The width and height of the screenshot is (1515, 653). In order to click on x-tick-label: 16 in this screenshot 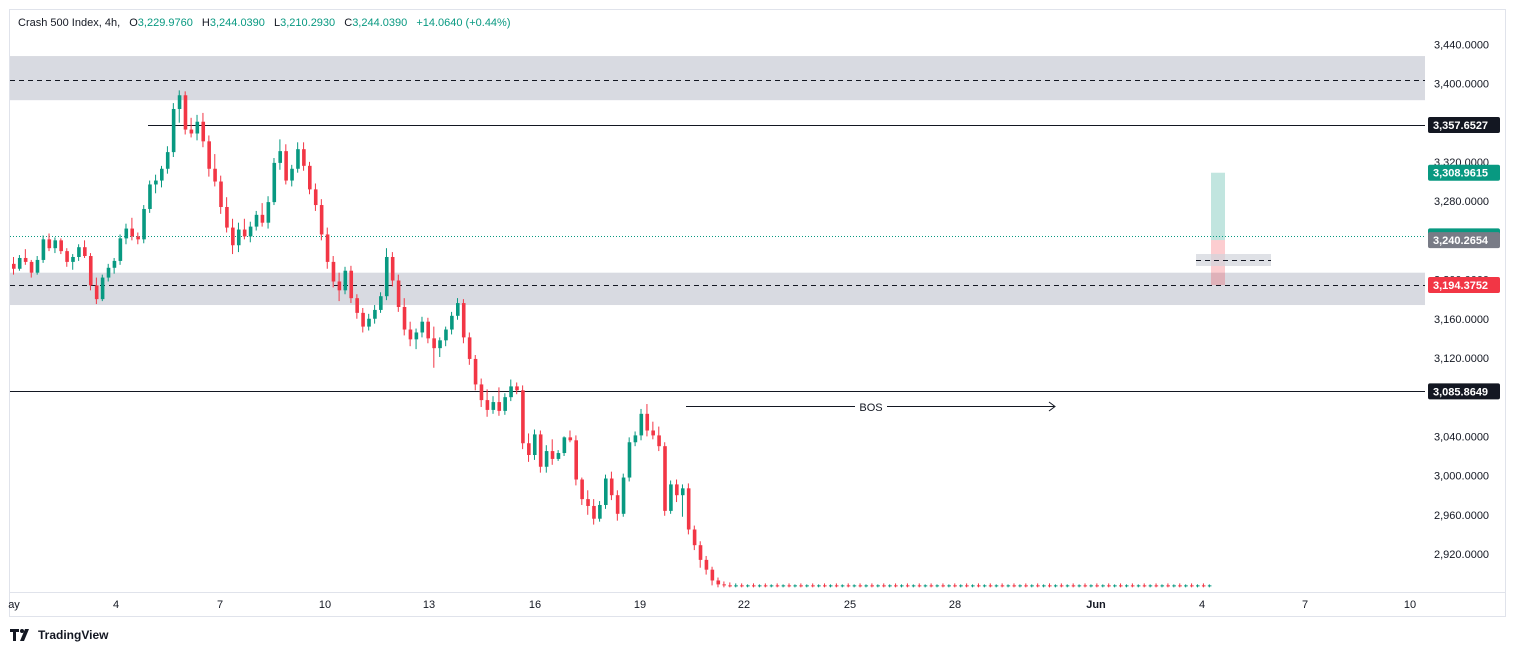, I will do `click(535, 605)`.